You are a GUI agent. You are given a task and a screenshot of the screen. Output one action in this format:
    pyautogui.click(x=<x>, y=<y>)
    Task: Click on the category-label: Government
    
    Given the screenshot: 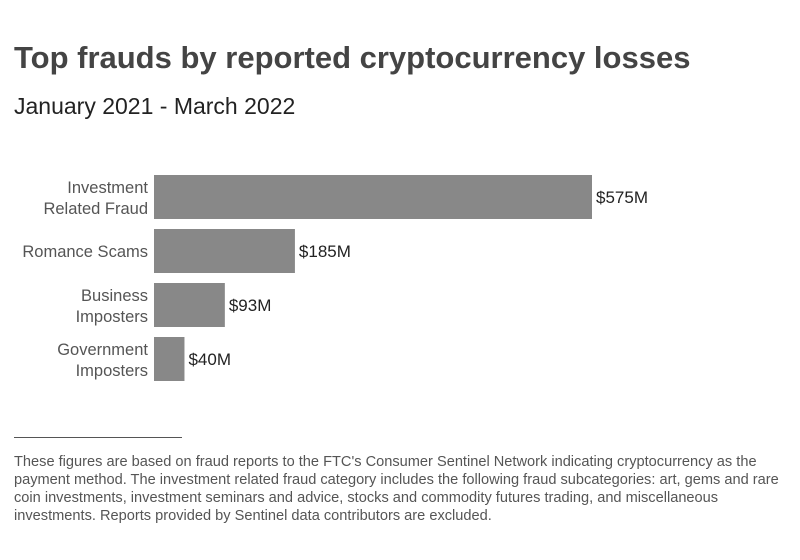 What is the action you would take?
    pyautogui.click(x=102, y=350)
    